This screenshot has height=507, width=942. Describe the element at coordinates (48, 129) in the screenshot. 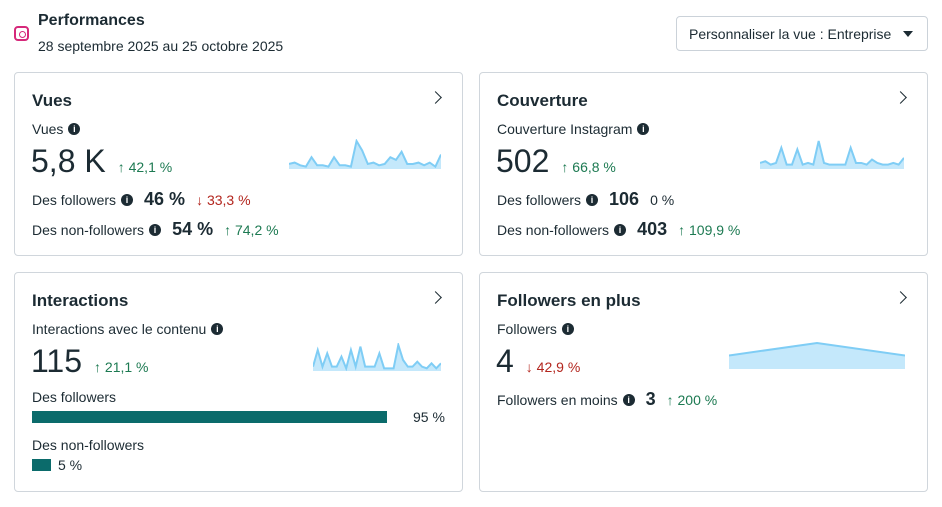

I see `metric-label: Vues` at that location.